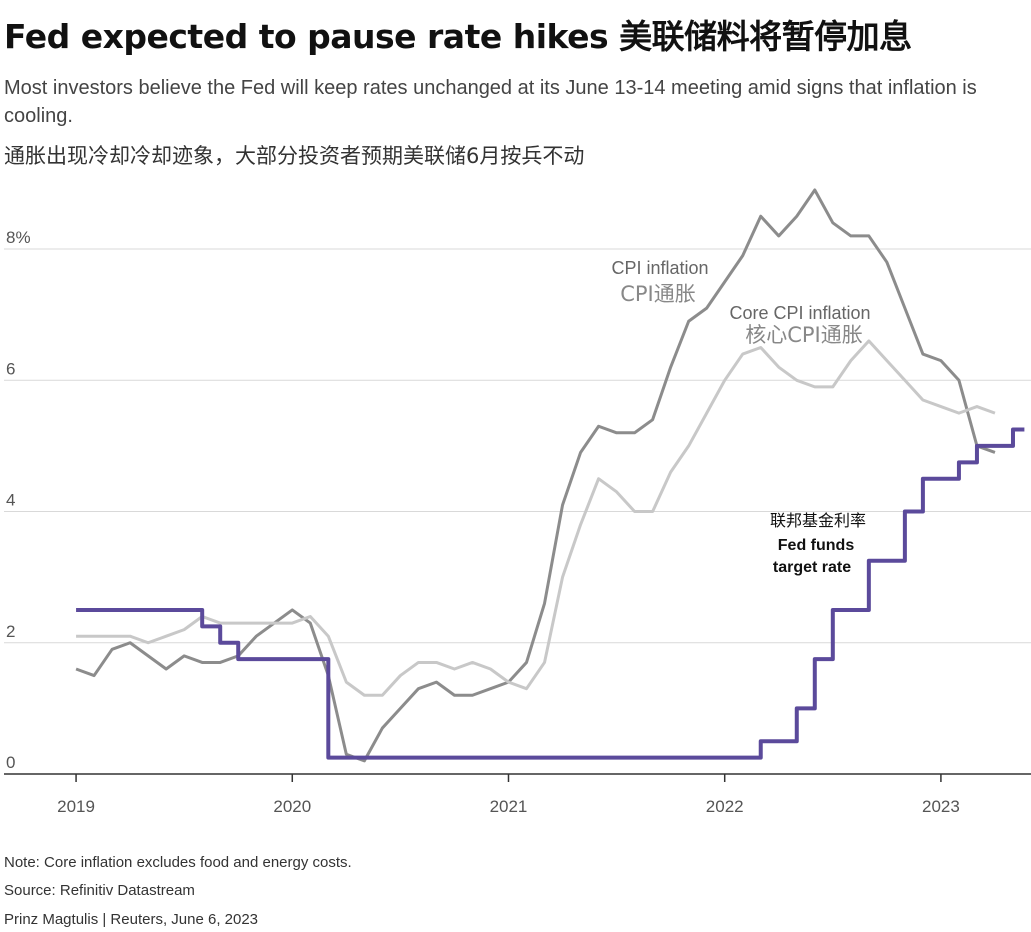 Image resolution: width=1031 pixels, height=932 pixels. I want to click on cpi-label: CPI inflation, so click(659, 268).